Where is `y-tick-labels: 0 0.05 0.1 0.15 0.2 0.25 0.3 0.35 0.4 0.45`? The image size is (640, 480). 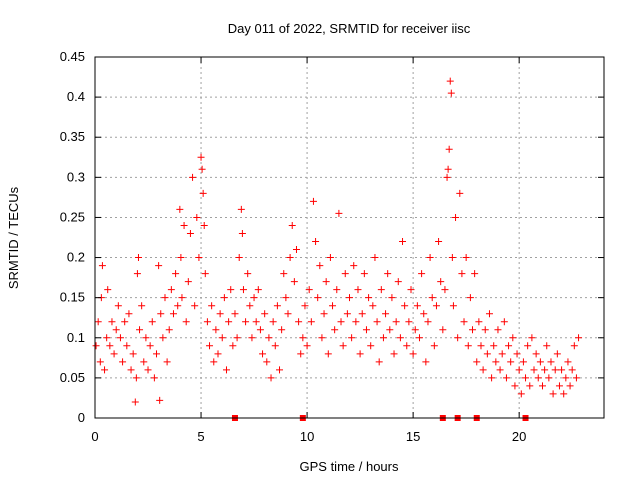
y-tick-labels: 0 0.05 0.1 0.15 0.2 0.25 0.3 0.35 0.4 0.45 is located at coordinates (72, 237).